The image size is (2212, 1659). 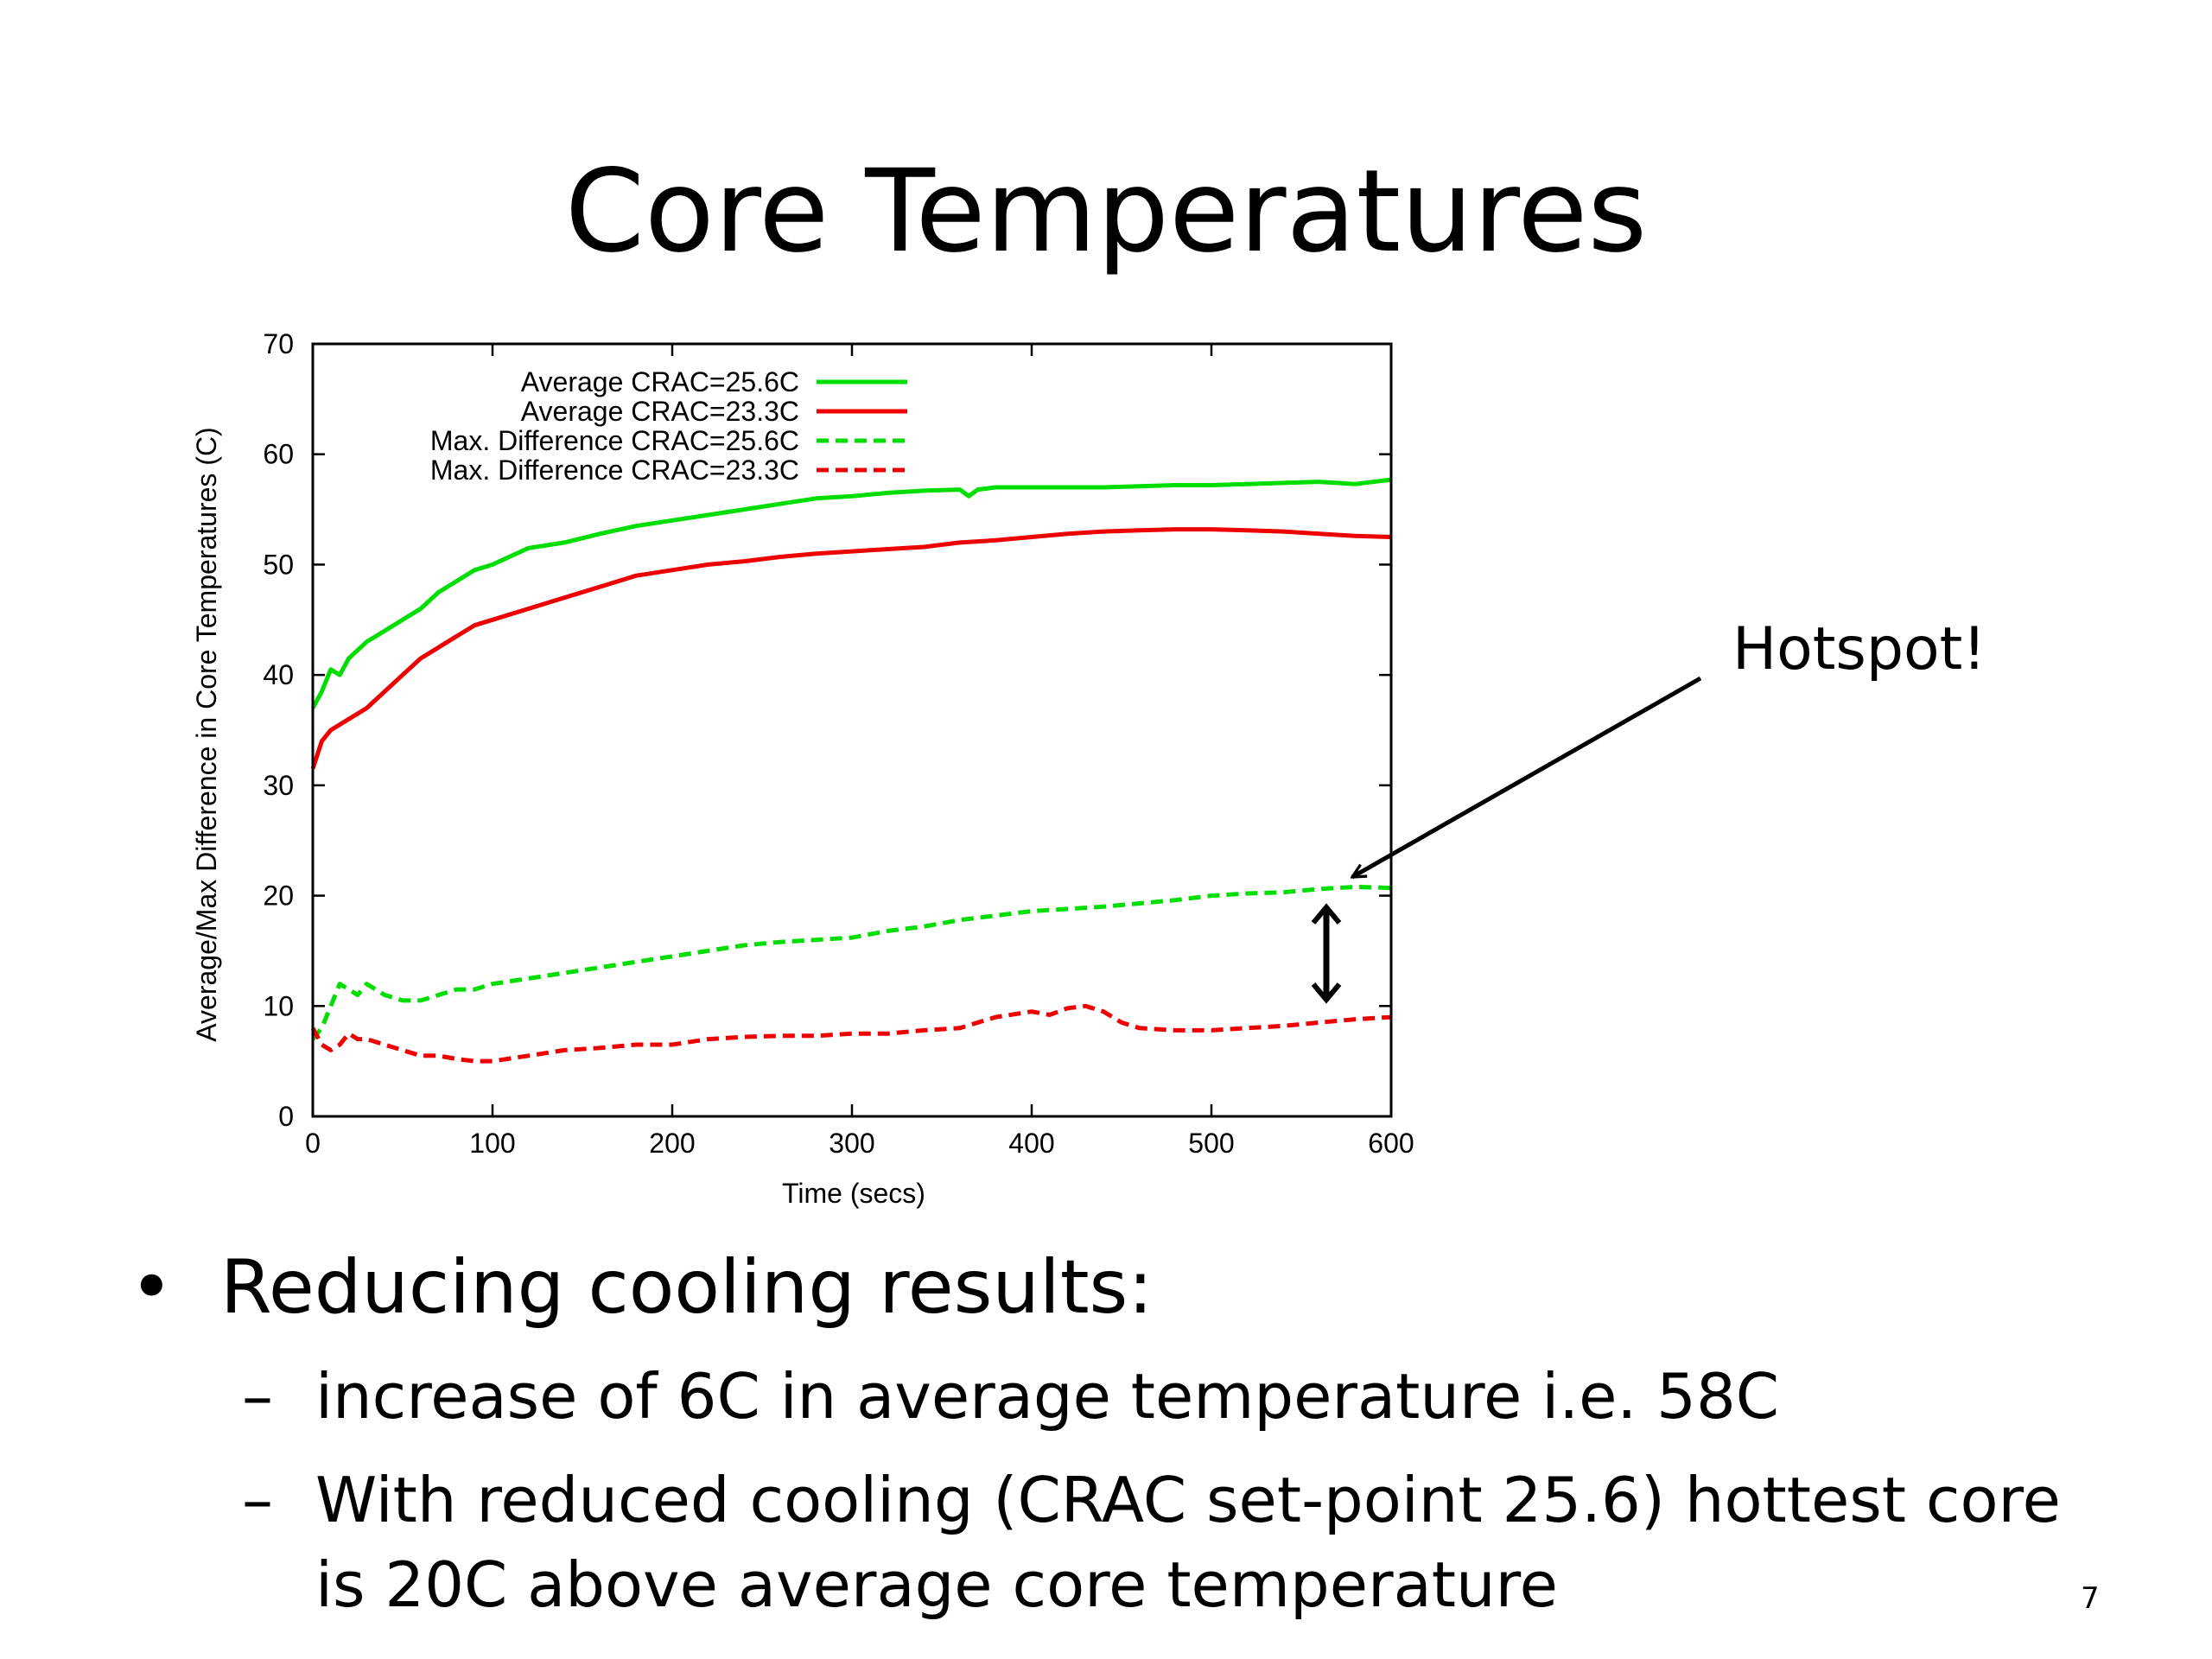 What do you see at coordinates (278, 1005) in the screenshot?
I see `y-tick-label: 10` at bounding box center [278, 1005].